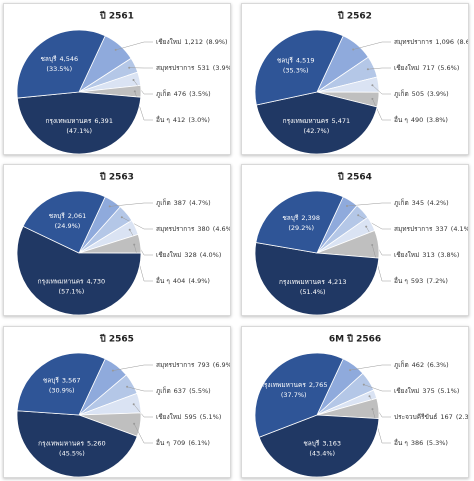 This screenshot has width=474, height=481. I want to click on label-value: 386, so click(417, 443).